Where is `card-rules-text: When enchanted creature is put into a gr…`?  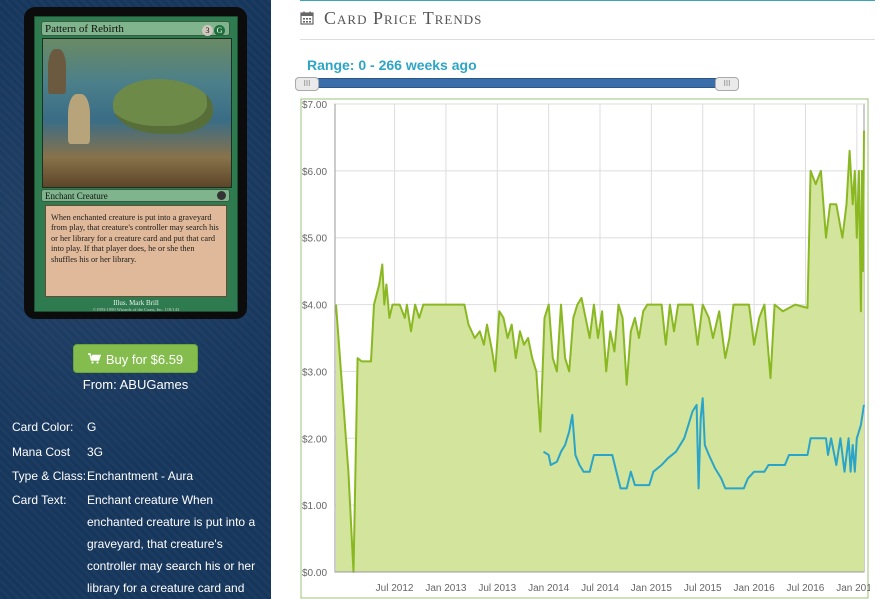
card-rules-text: When enchanted creature is put into a gr… is located at coordinates (136, 251).